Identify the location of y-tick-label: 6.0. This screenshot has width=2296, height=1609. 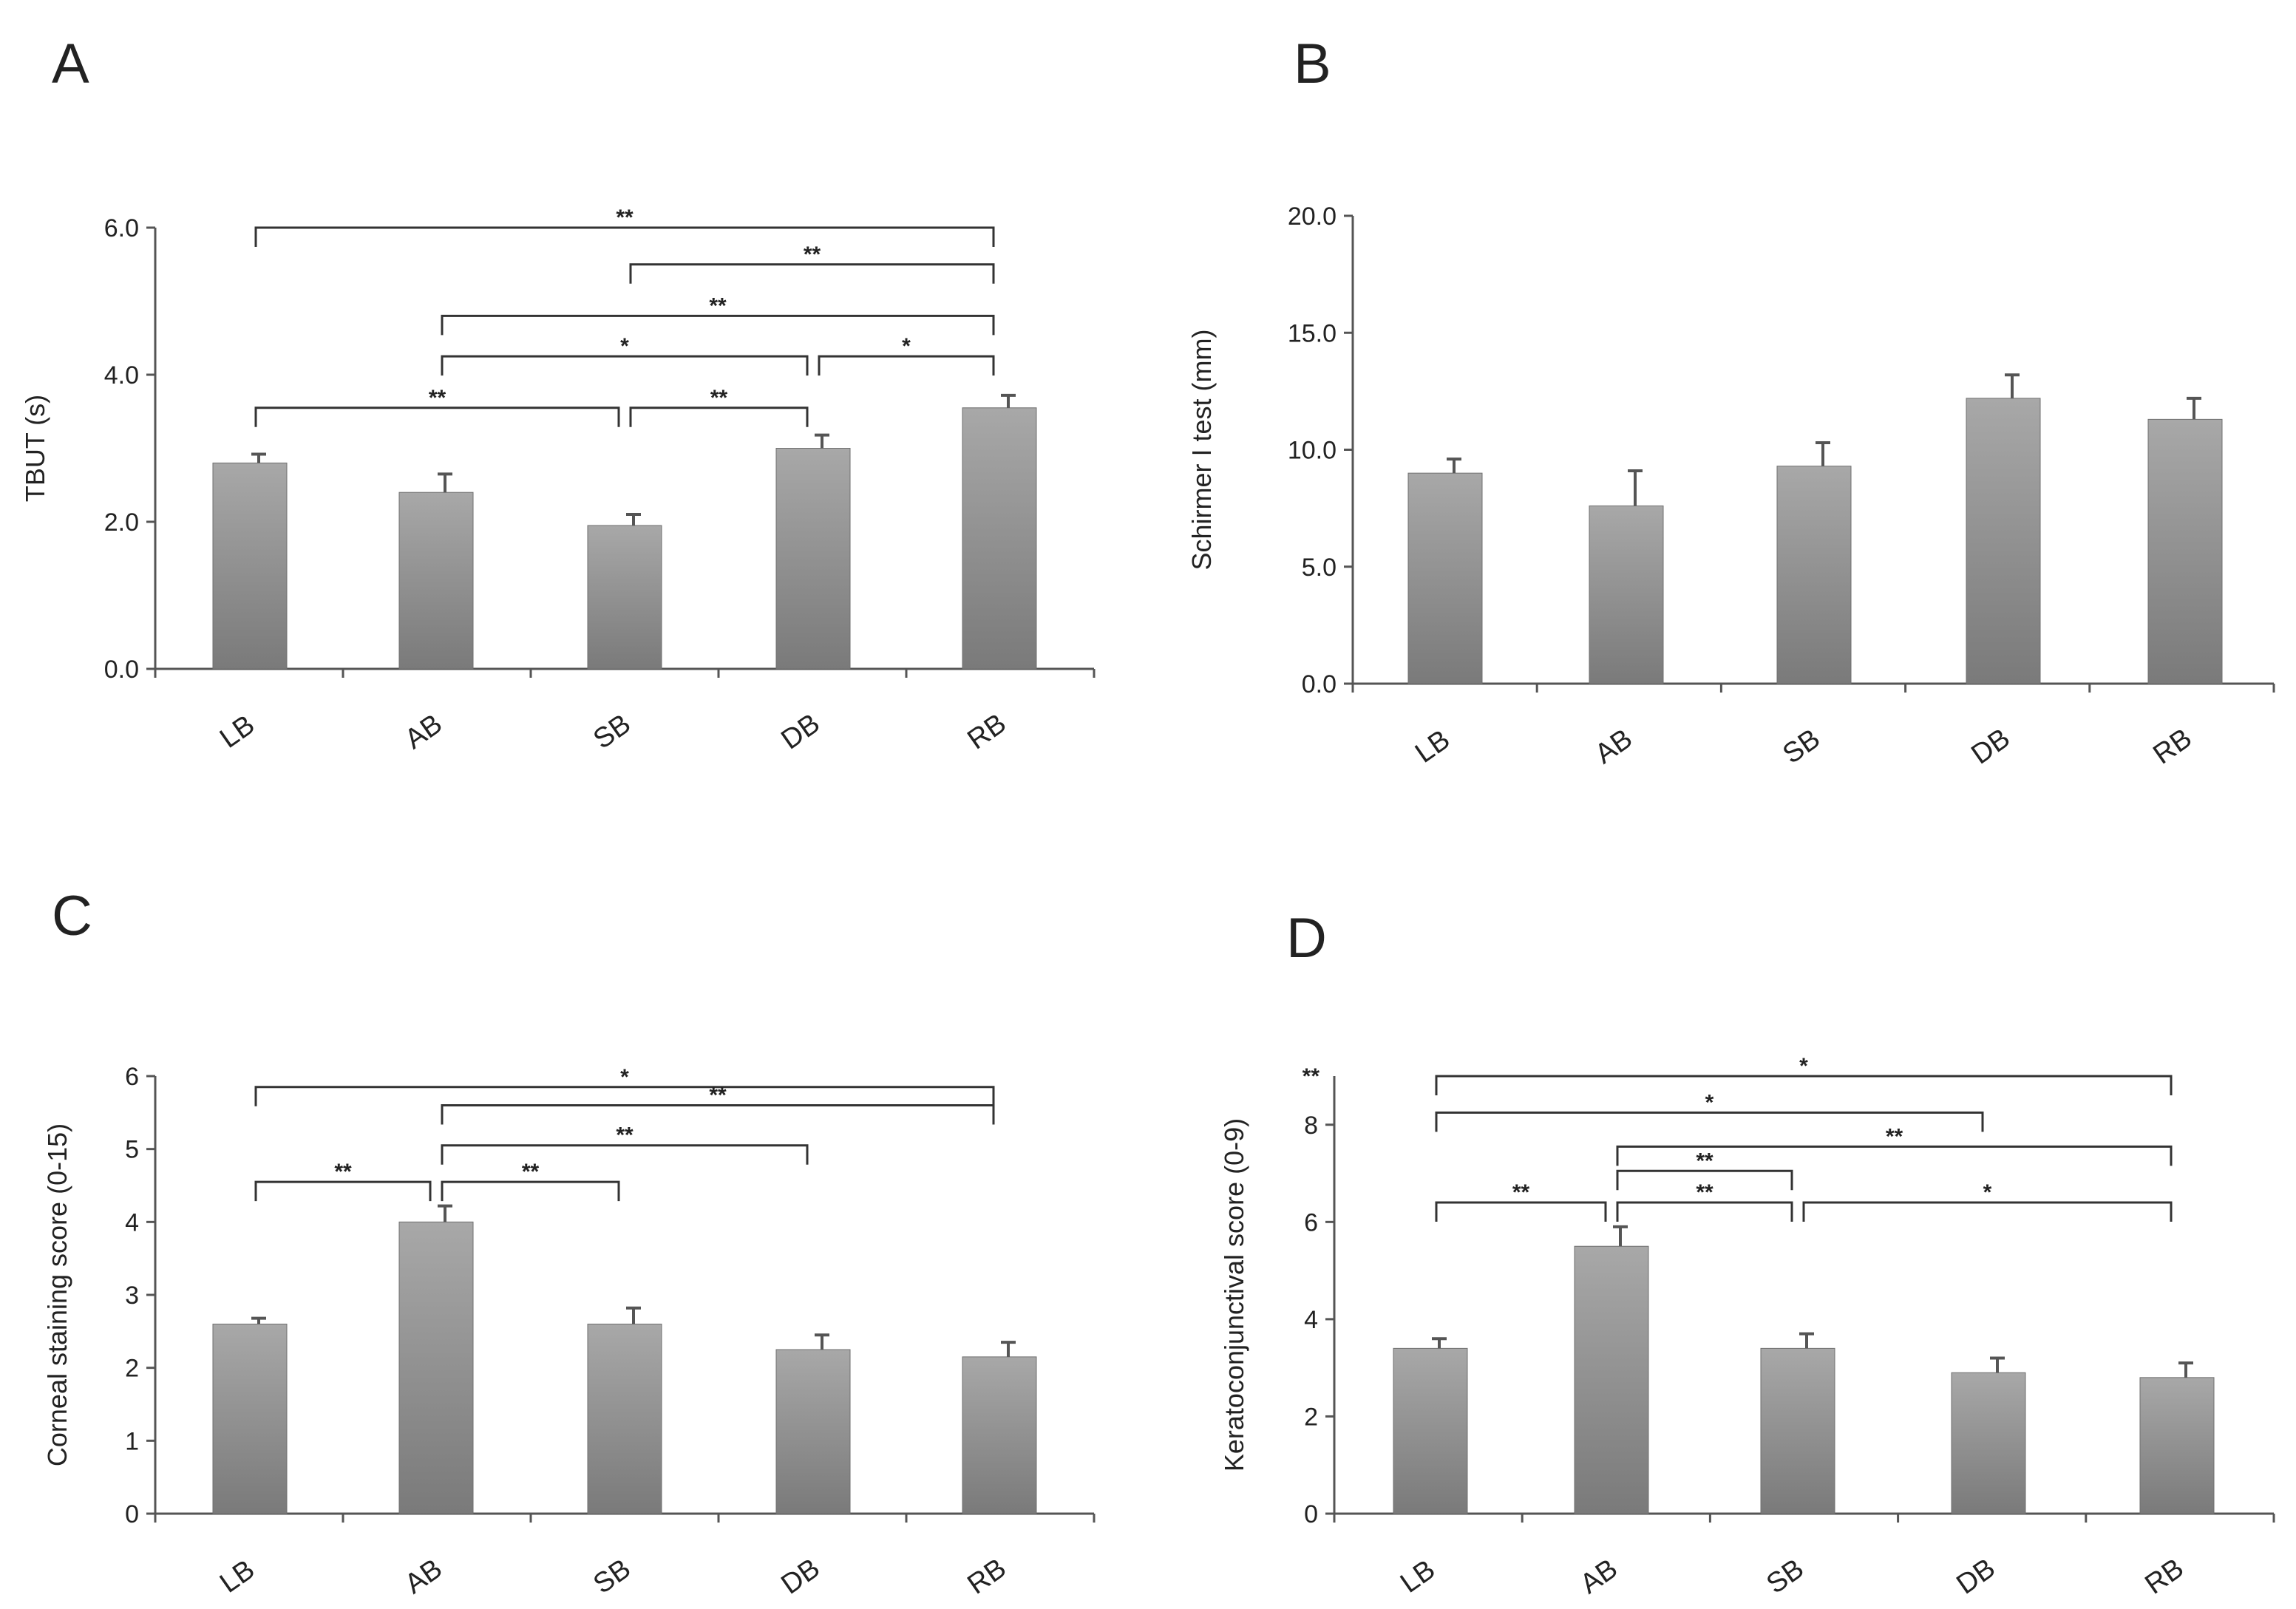
(121, 228).